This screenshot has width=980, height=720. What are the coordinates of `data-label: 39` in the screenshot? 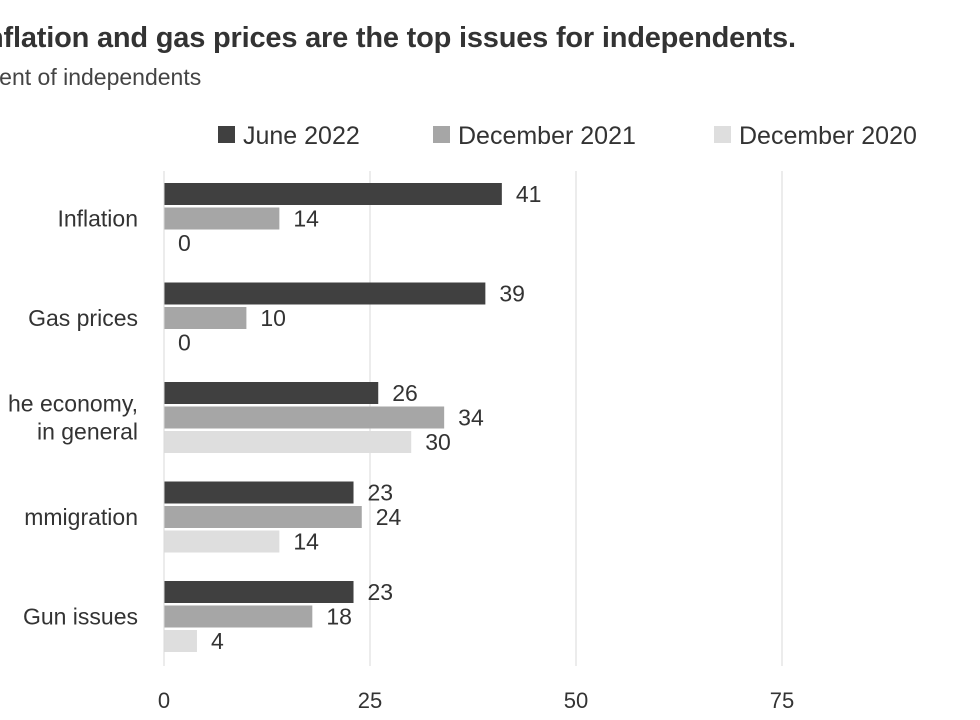 It's located at (512, 294).